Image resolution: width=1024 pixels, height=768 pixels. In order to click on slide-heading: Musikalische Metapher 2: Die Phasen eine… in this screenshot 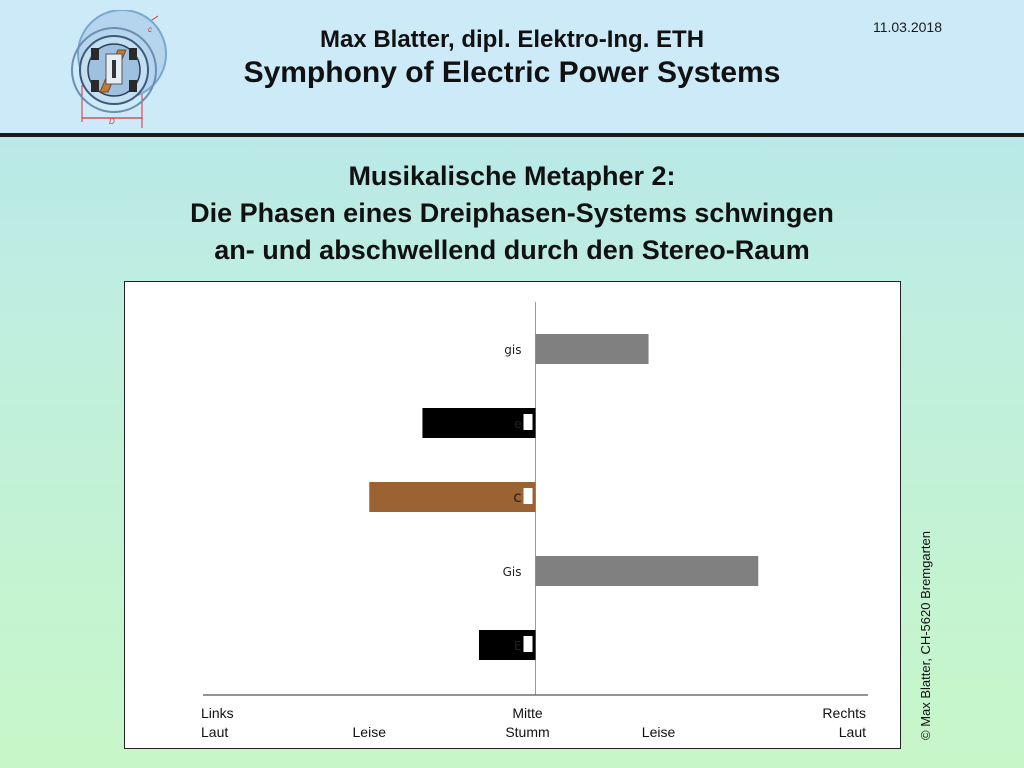, I will do `click(512, 213)`.